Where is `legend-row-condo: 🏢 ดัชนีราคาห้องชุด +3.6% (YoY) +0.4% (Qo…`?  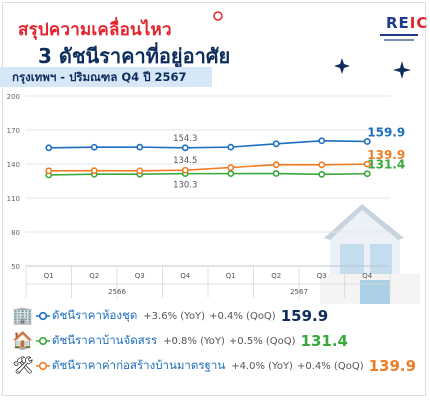 legend-row-condo: 🏢 ดัชนีราคาห้องชุด +3.6% (YoY) +0.4% (Qo… is located at coordinates (169, 316).